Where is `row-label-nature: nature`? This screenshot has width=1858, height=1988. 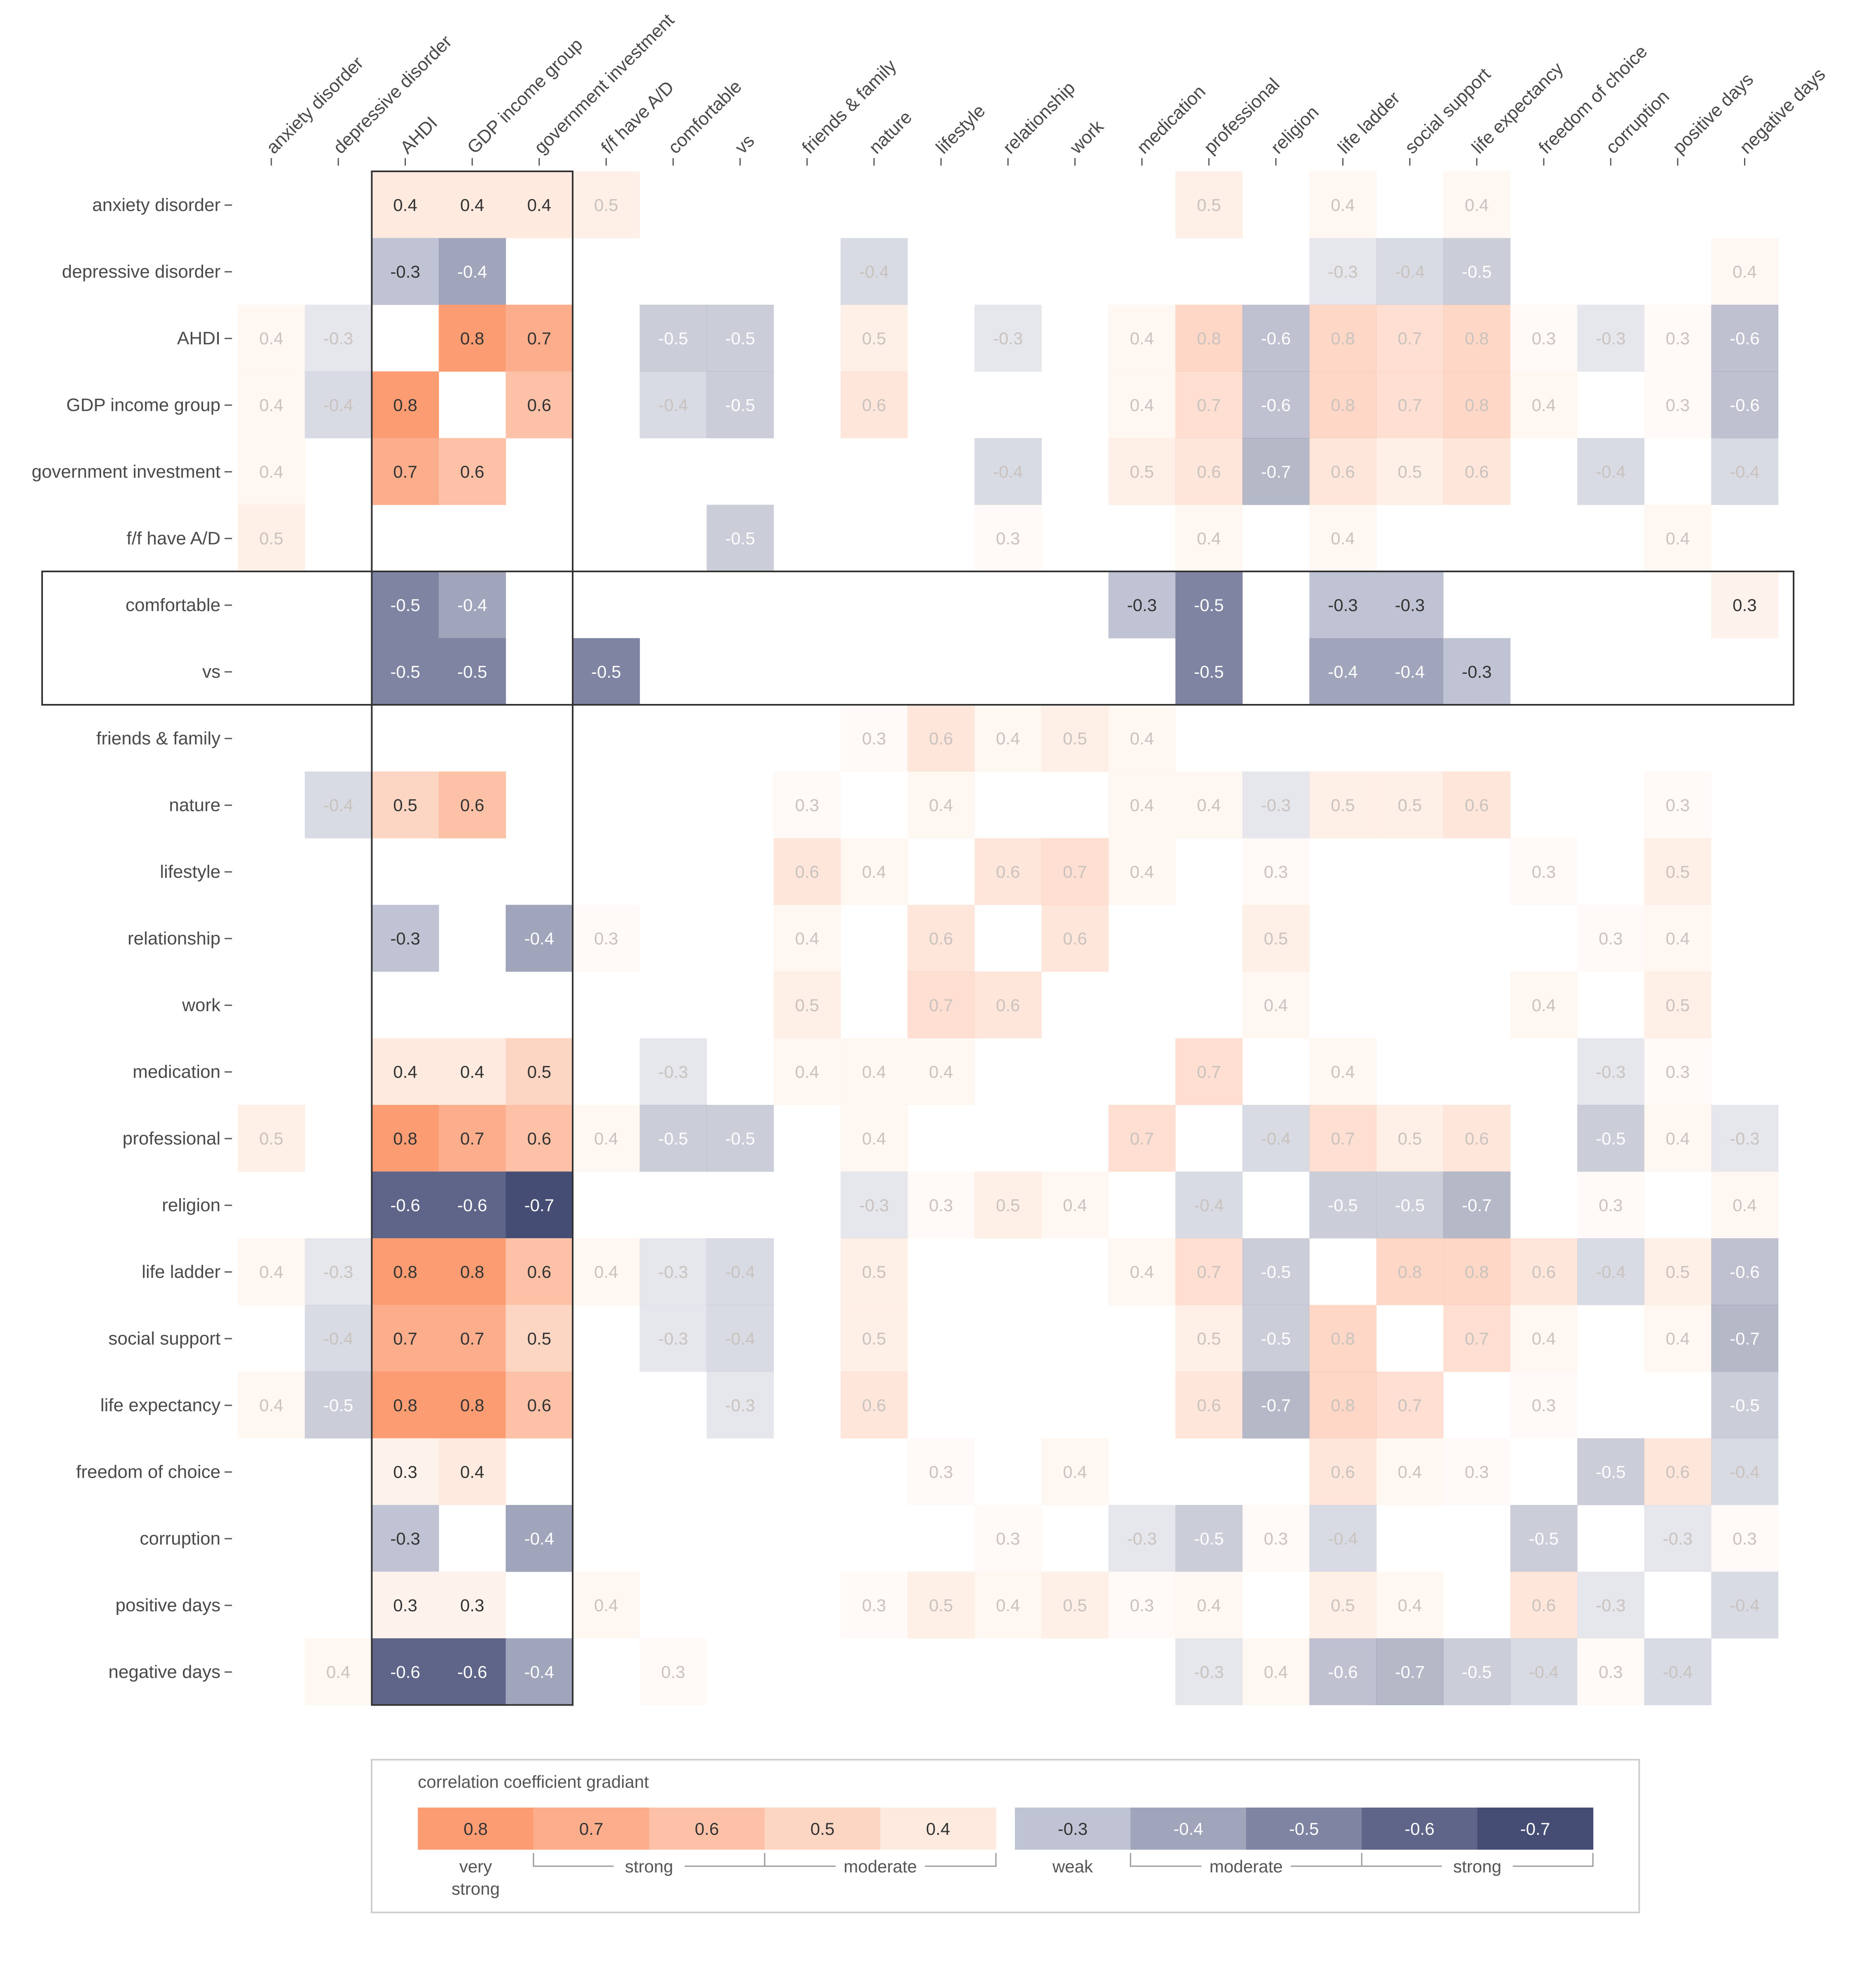
row-label-nature: nature is located at coordinates (195, 805).